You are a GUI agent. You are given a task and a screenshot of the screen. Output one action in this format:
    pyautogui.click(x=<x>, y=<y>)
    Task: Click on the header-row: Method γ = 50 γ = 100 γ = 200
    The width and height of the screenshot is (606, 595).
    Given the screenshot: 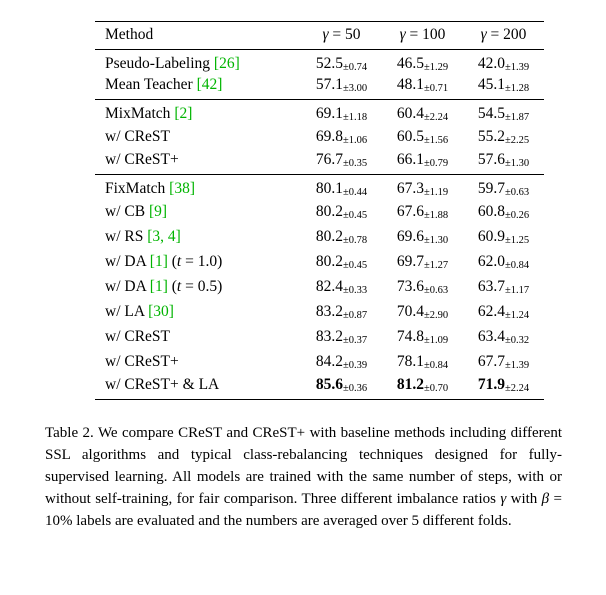 What is the action you would take?
    pyautogui.click(x=319, y=36)
    